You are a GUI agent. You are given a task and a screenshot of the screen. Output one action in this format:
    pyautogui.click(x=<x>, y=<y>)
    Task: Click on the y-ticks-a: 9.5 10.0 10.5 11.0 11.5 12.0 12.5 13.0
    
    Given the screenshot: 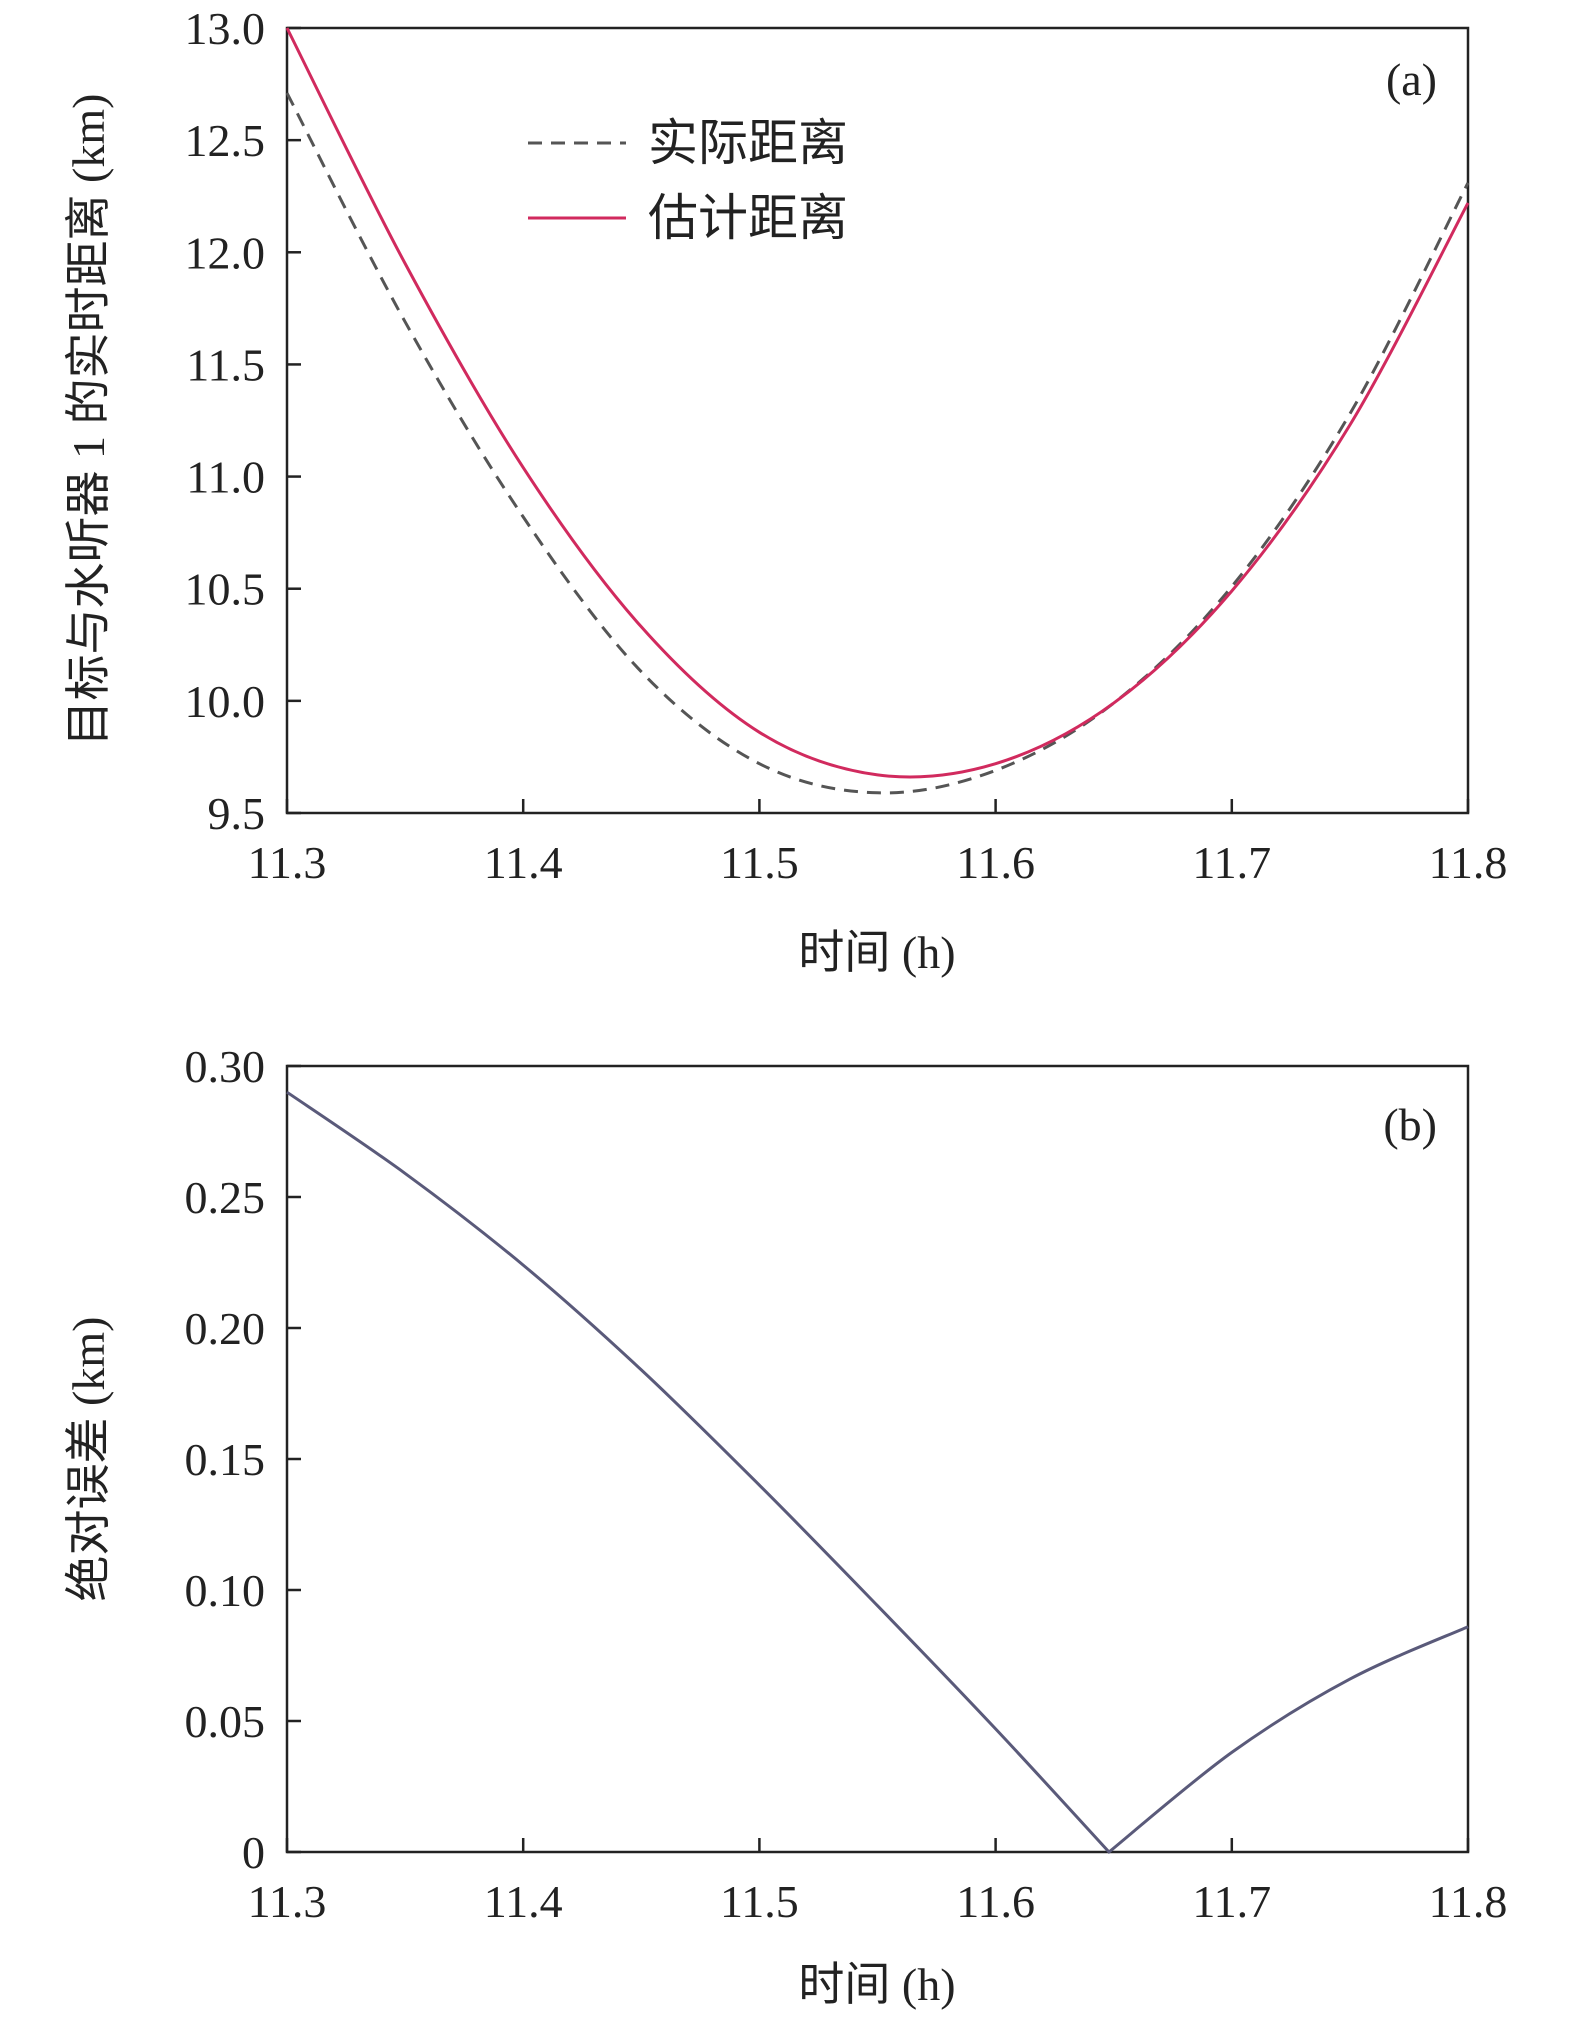 What is the action you would take?
    pyautogui.click(x=243, y=421)
    